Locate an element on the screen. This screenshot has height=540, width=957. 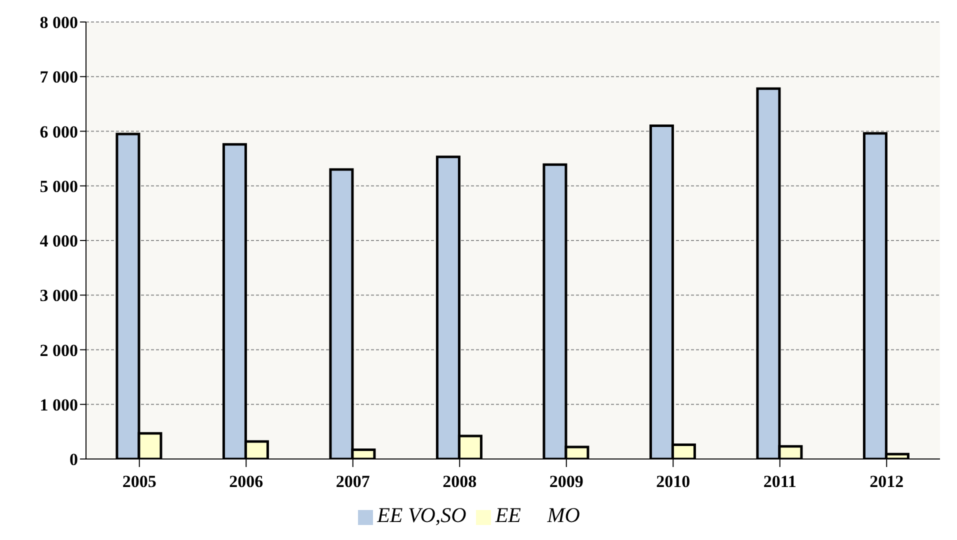
y-tick-label: 7 000 is located at coordinates (59, 77).